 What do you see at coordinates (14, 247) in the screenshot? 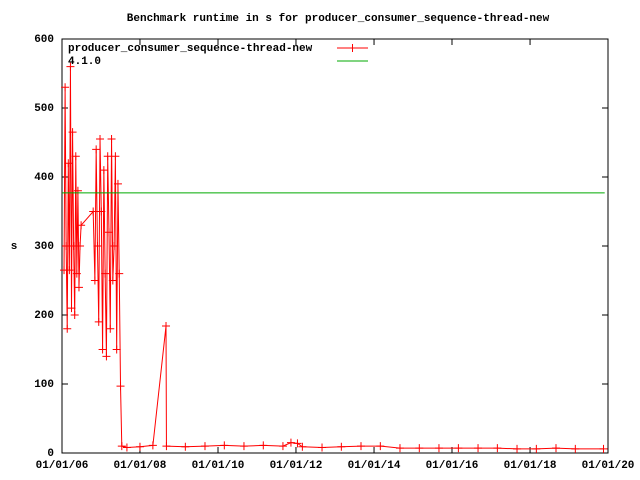
I see `y-axis-label: s` at bounding box center [14, 247].